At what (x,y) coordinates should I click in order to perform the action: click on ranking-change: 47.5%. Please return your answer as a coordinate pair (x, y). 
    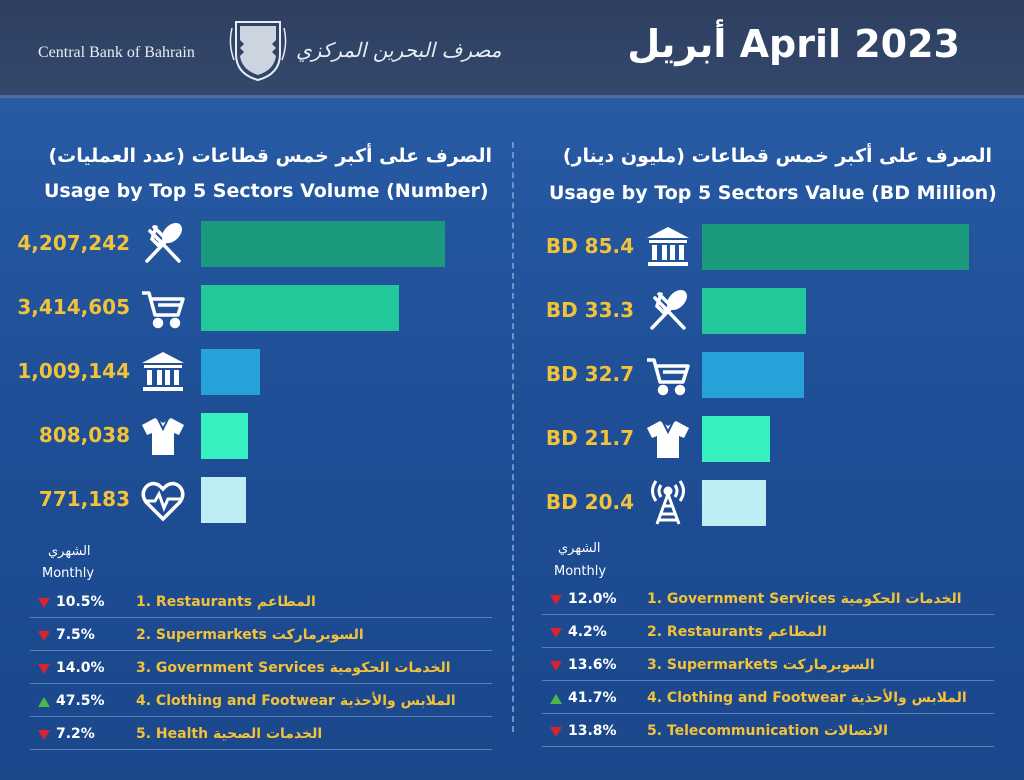
    Looking at the image, I should click on (80, 701).